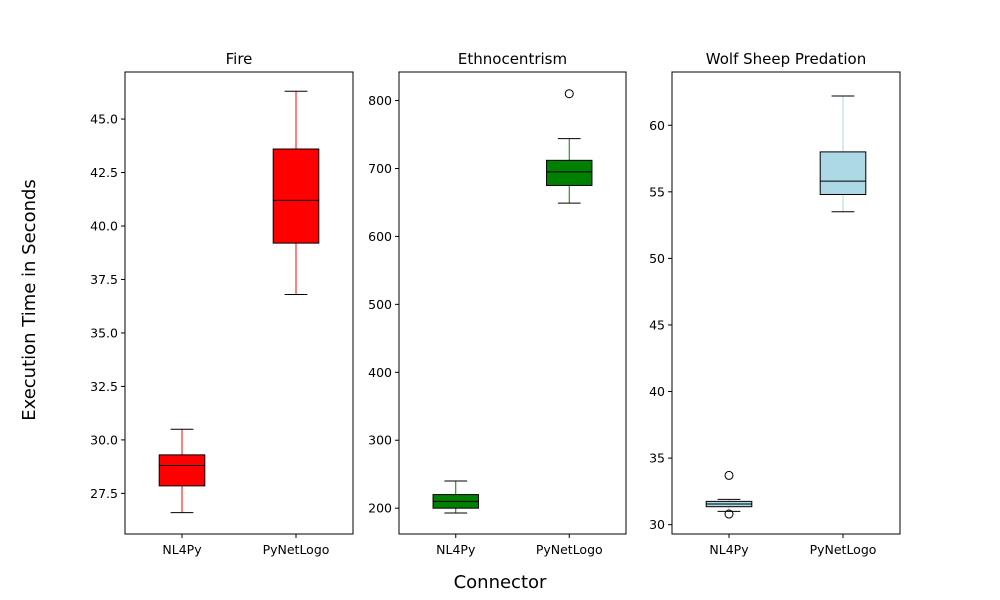 This screenshot has height=600, width=1000. I want to click on y-tick-label: 50, so click(657, 258).